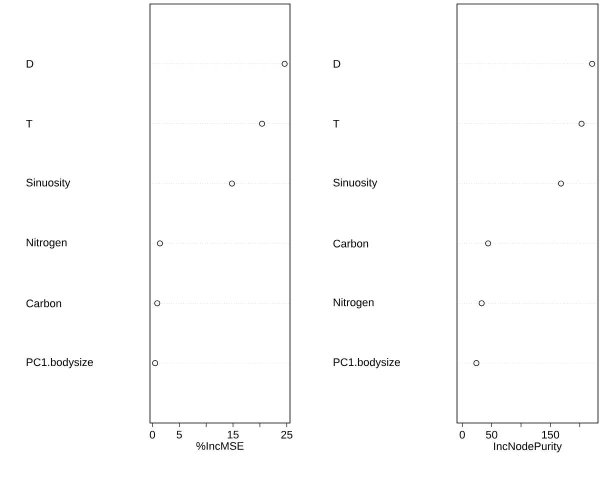 The image size is (600, 488). I want to click on x-tick-label: 150, so click(551, 434).